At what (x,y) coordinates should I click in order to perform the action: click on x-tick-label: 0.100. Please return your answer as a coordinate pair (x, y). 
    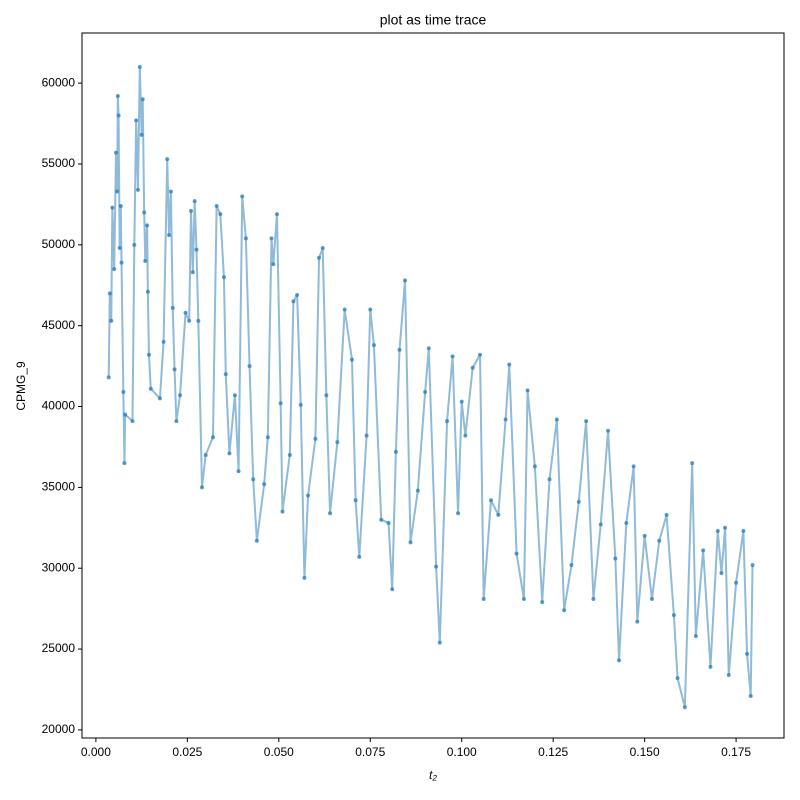
    Looking at the image, I should click on (462, 752).